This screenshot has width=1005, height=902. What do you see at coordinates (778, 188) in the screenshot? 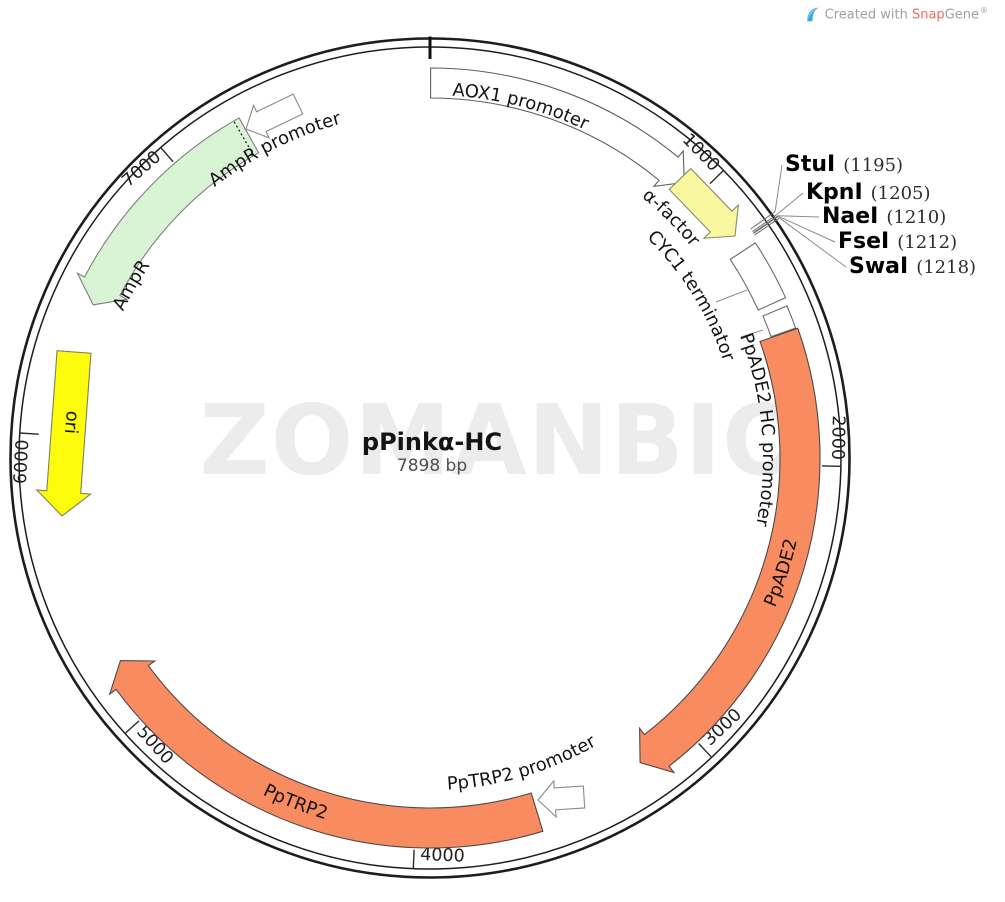
I see `enzyme-leader-StuI` at bounding box center [778, 188].